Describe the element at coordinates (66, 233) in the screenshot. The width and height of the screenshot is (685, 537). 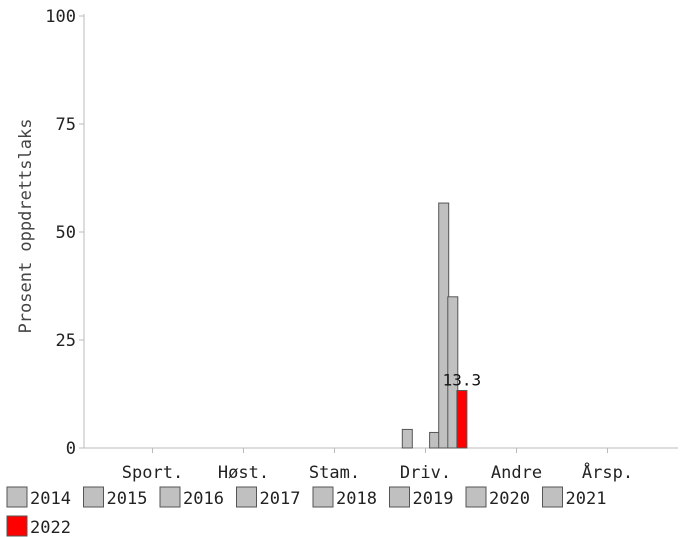
I see `y-tick-label: 50` at that location.